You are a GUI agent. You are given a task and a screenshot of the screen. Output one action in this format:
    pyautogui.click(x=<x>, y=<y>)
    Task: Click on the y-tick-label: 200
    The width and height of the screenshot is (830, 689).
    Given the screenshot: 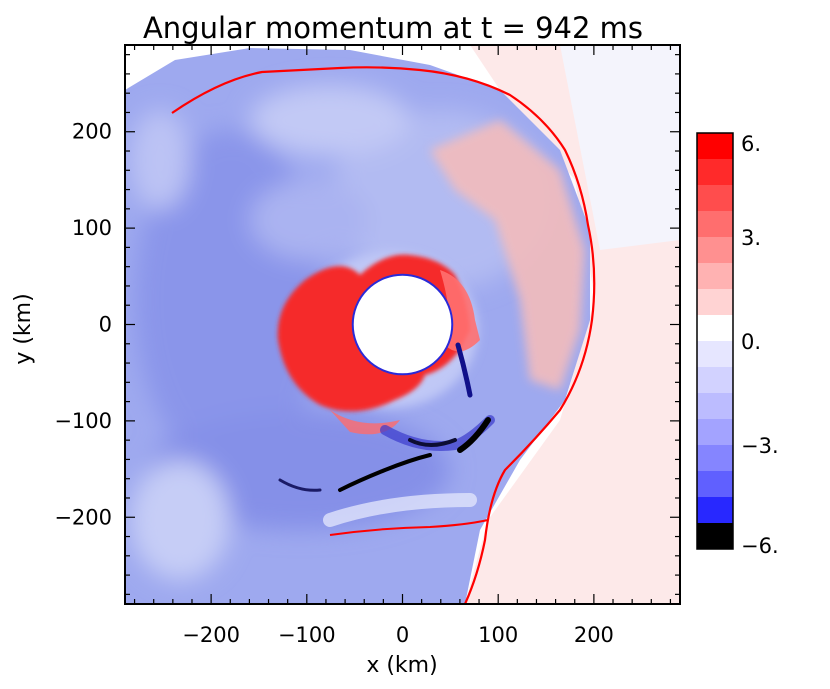 What is the action you would take?
    pyautogui.click(x=92, y=132)
    